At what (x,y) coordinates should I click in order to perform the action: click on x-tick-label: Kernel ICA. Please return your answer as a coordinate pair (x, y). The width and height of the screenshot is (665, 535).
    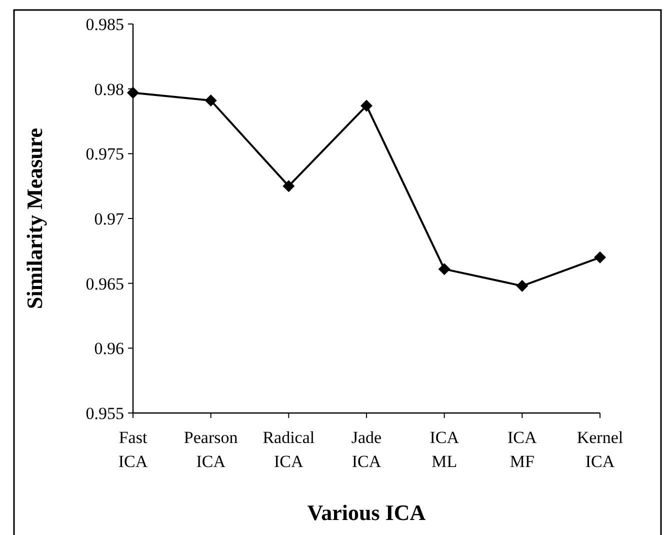
    Looking at the image, I should click on (600, 449).